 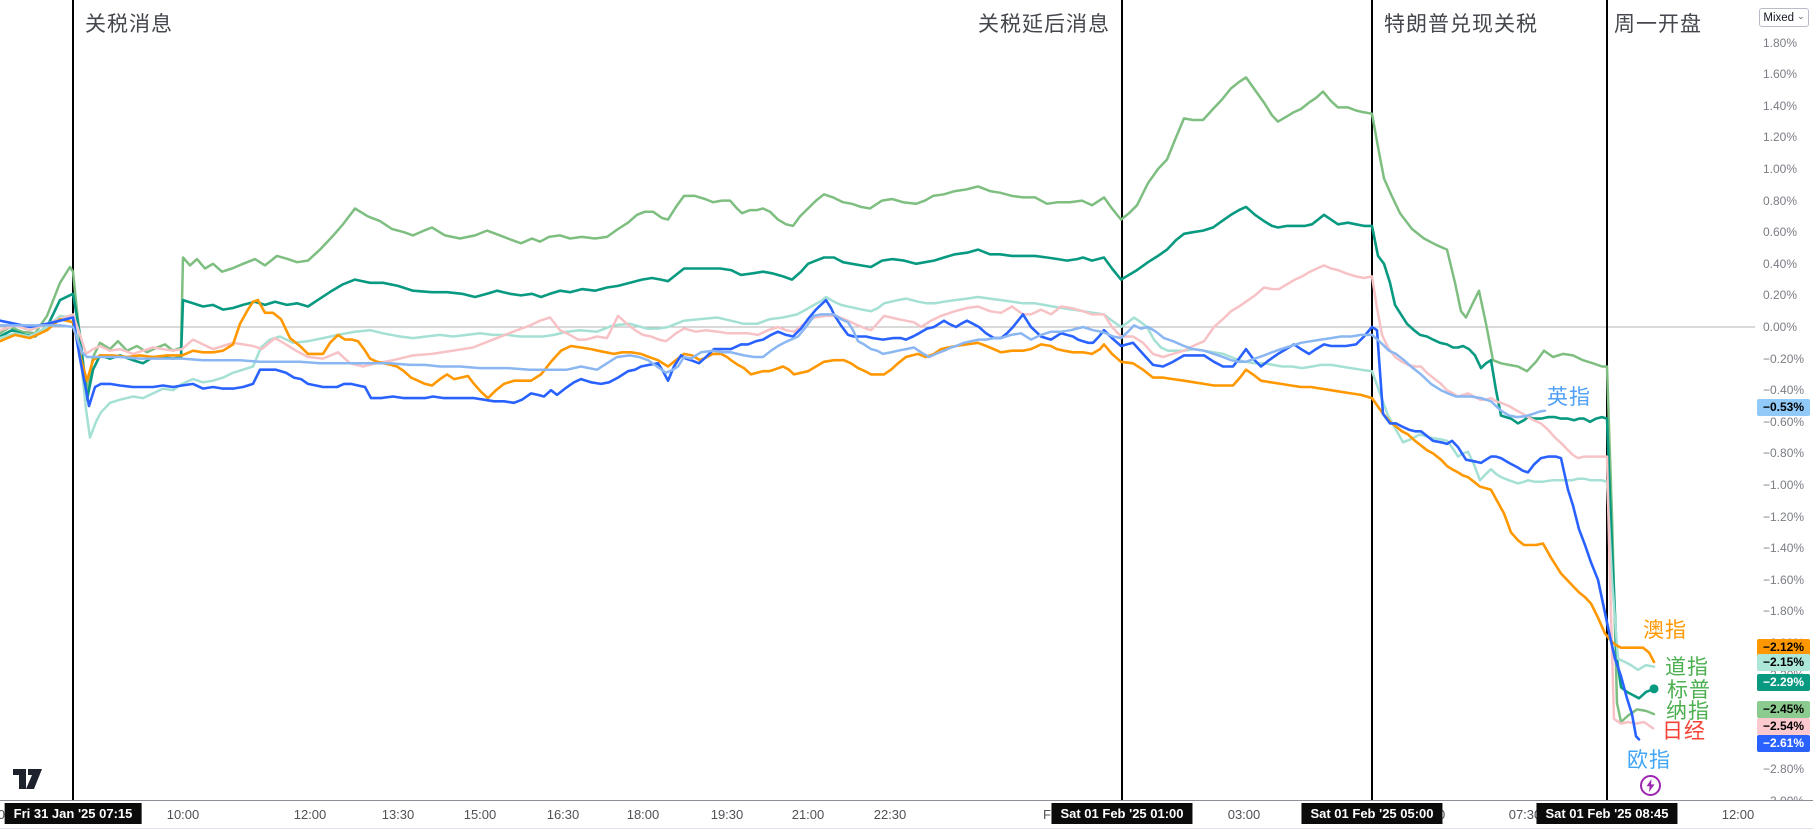 I want to click on price-axis-label: −1.60%, so click(x=1784, y=579).